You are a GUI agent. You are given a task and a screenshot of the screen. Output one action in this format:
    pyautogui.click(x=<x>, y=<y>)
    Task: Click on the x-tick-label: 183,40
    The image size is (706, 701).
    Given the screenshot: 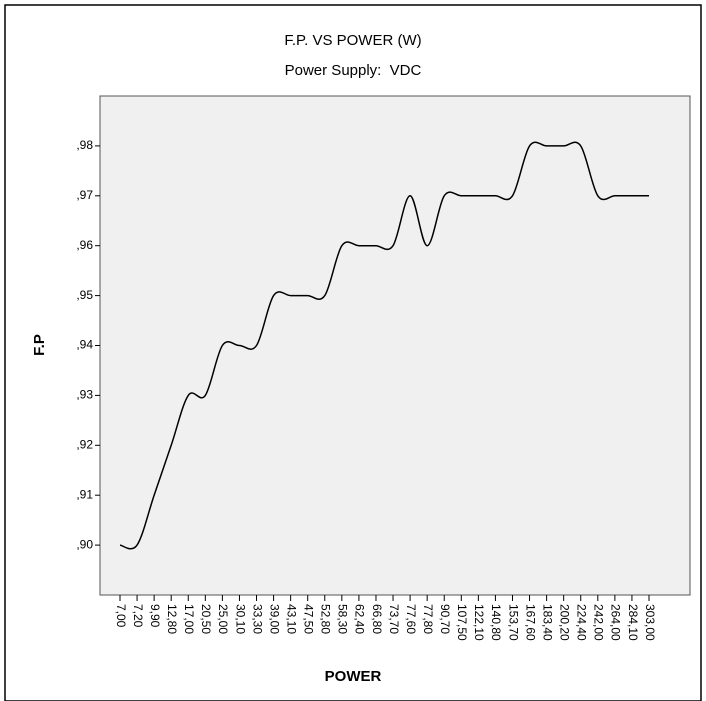 What is the action you would take?
    pyautogui.click(x=547, y=622)
    